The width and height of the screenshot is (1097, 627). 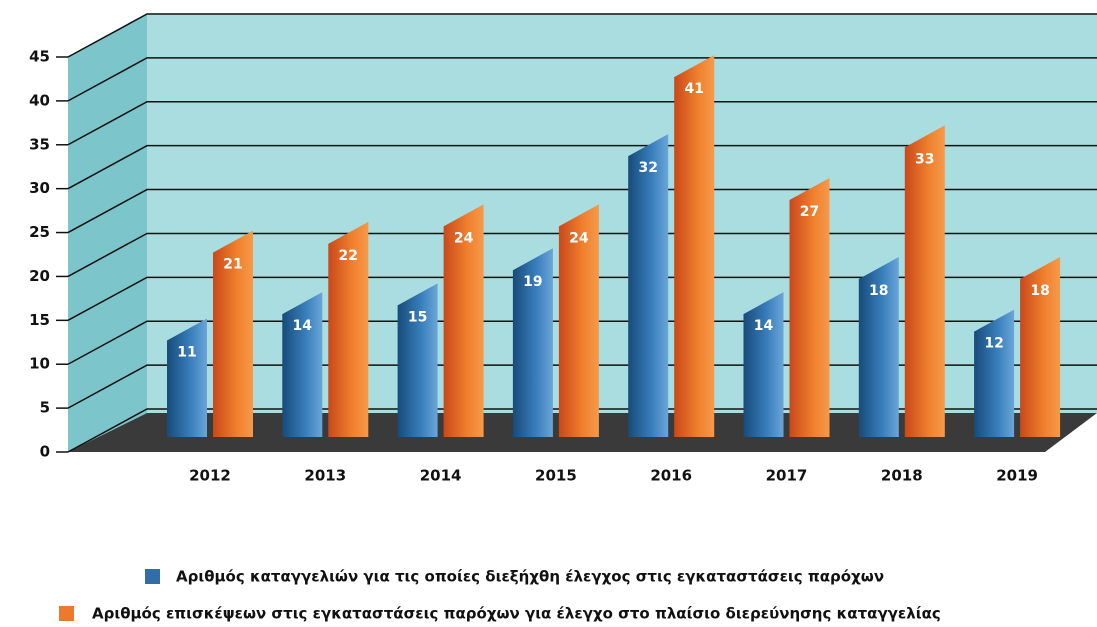 I want to click on y-tick-label: 5, so click(x=45, y=408).